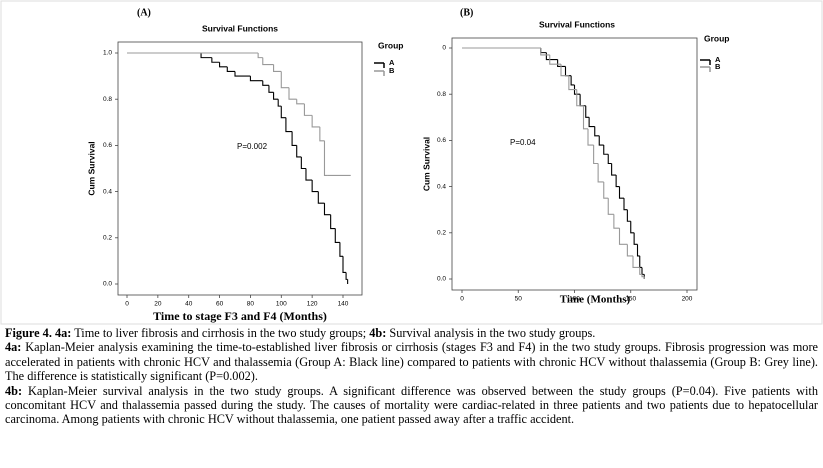 The height and width of the screenshot is (468, 823). What do you see at coordinates (687, 299) in the screenshot?
I see `x-tick-label: 200` at bounding box center [687, 299].